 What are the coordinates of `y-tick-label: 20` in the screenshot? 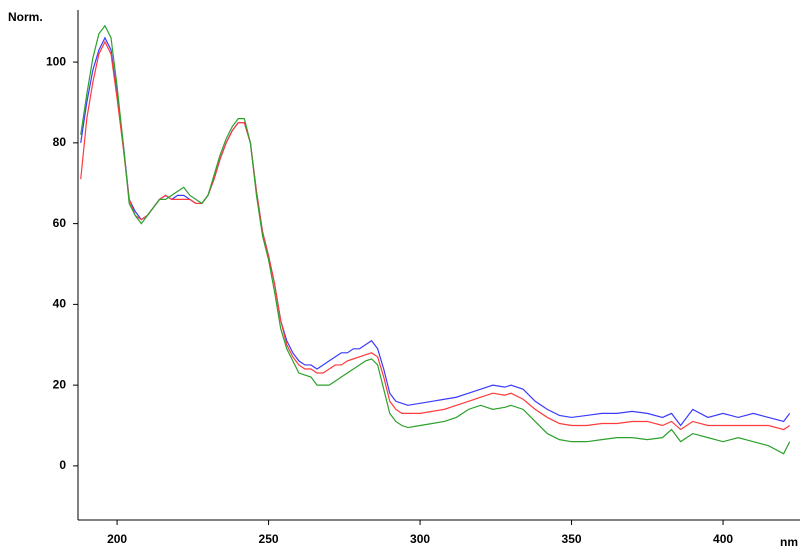 It's located at (60, 384).